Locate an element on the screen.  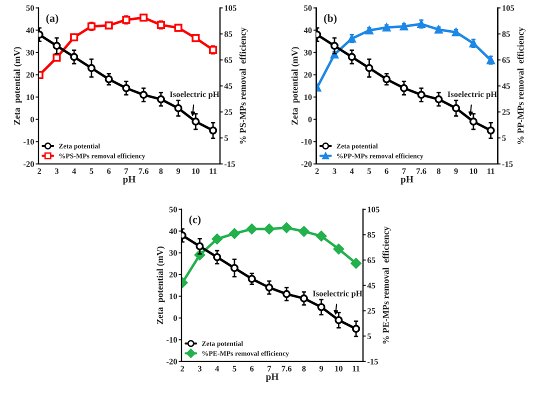
y-tick-label: 0 is located at coordinates (175, 318).